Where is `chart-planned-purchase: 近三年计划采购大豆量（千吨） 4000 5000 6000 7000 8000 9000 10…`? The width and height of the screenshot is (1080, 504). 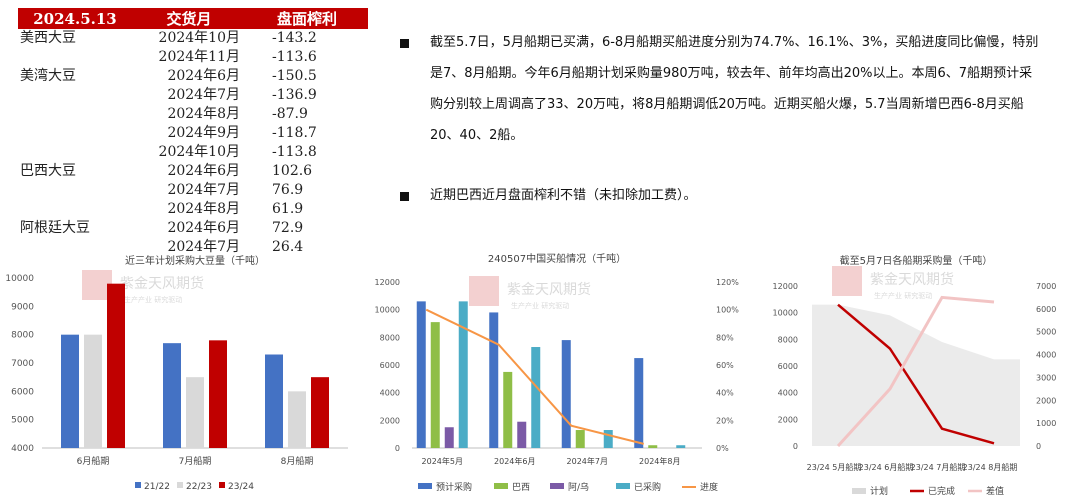 chart-planned-purchase: 近三年计划采购大豆量（千吨） 4000 5000 6000 7000 8000 9000 10… is located at coordinates (176, 373).